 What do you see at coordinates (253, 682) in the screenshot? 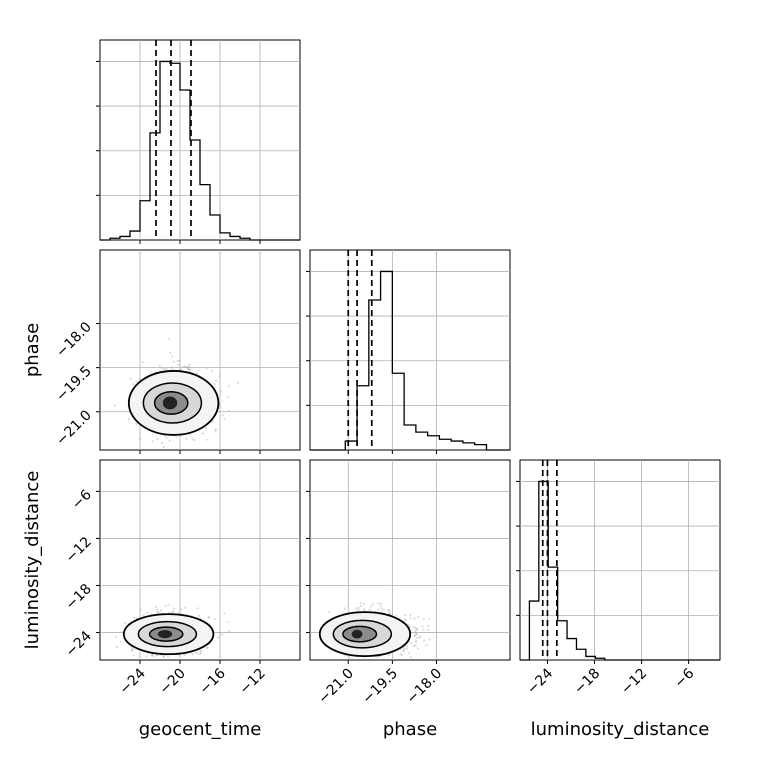
I see `x-tick-label: −12` at bounding box center [253, 682].